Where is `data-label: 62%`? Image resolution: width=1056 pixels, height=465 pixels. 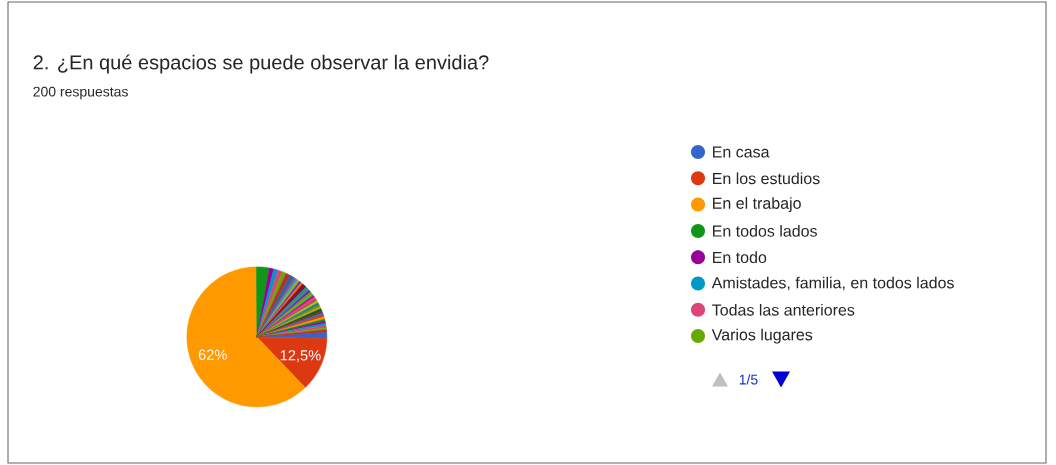
data-label: 62% is located at coordinates (212, 354).